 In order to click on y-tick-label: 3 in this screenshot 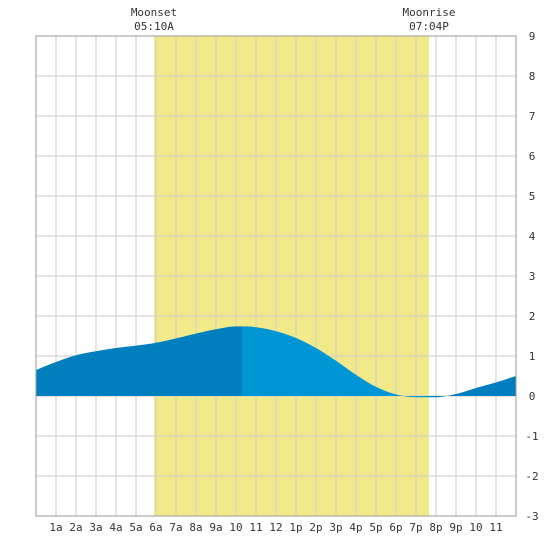, I will do `click(532, 276)`.